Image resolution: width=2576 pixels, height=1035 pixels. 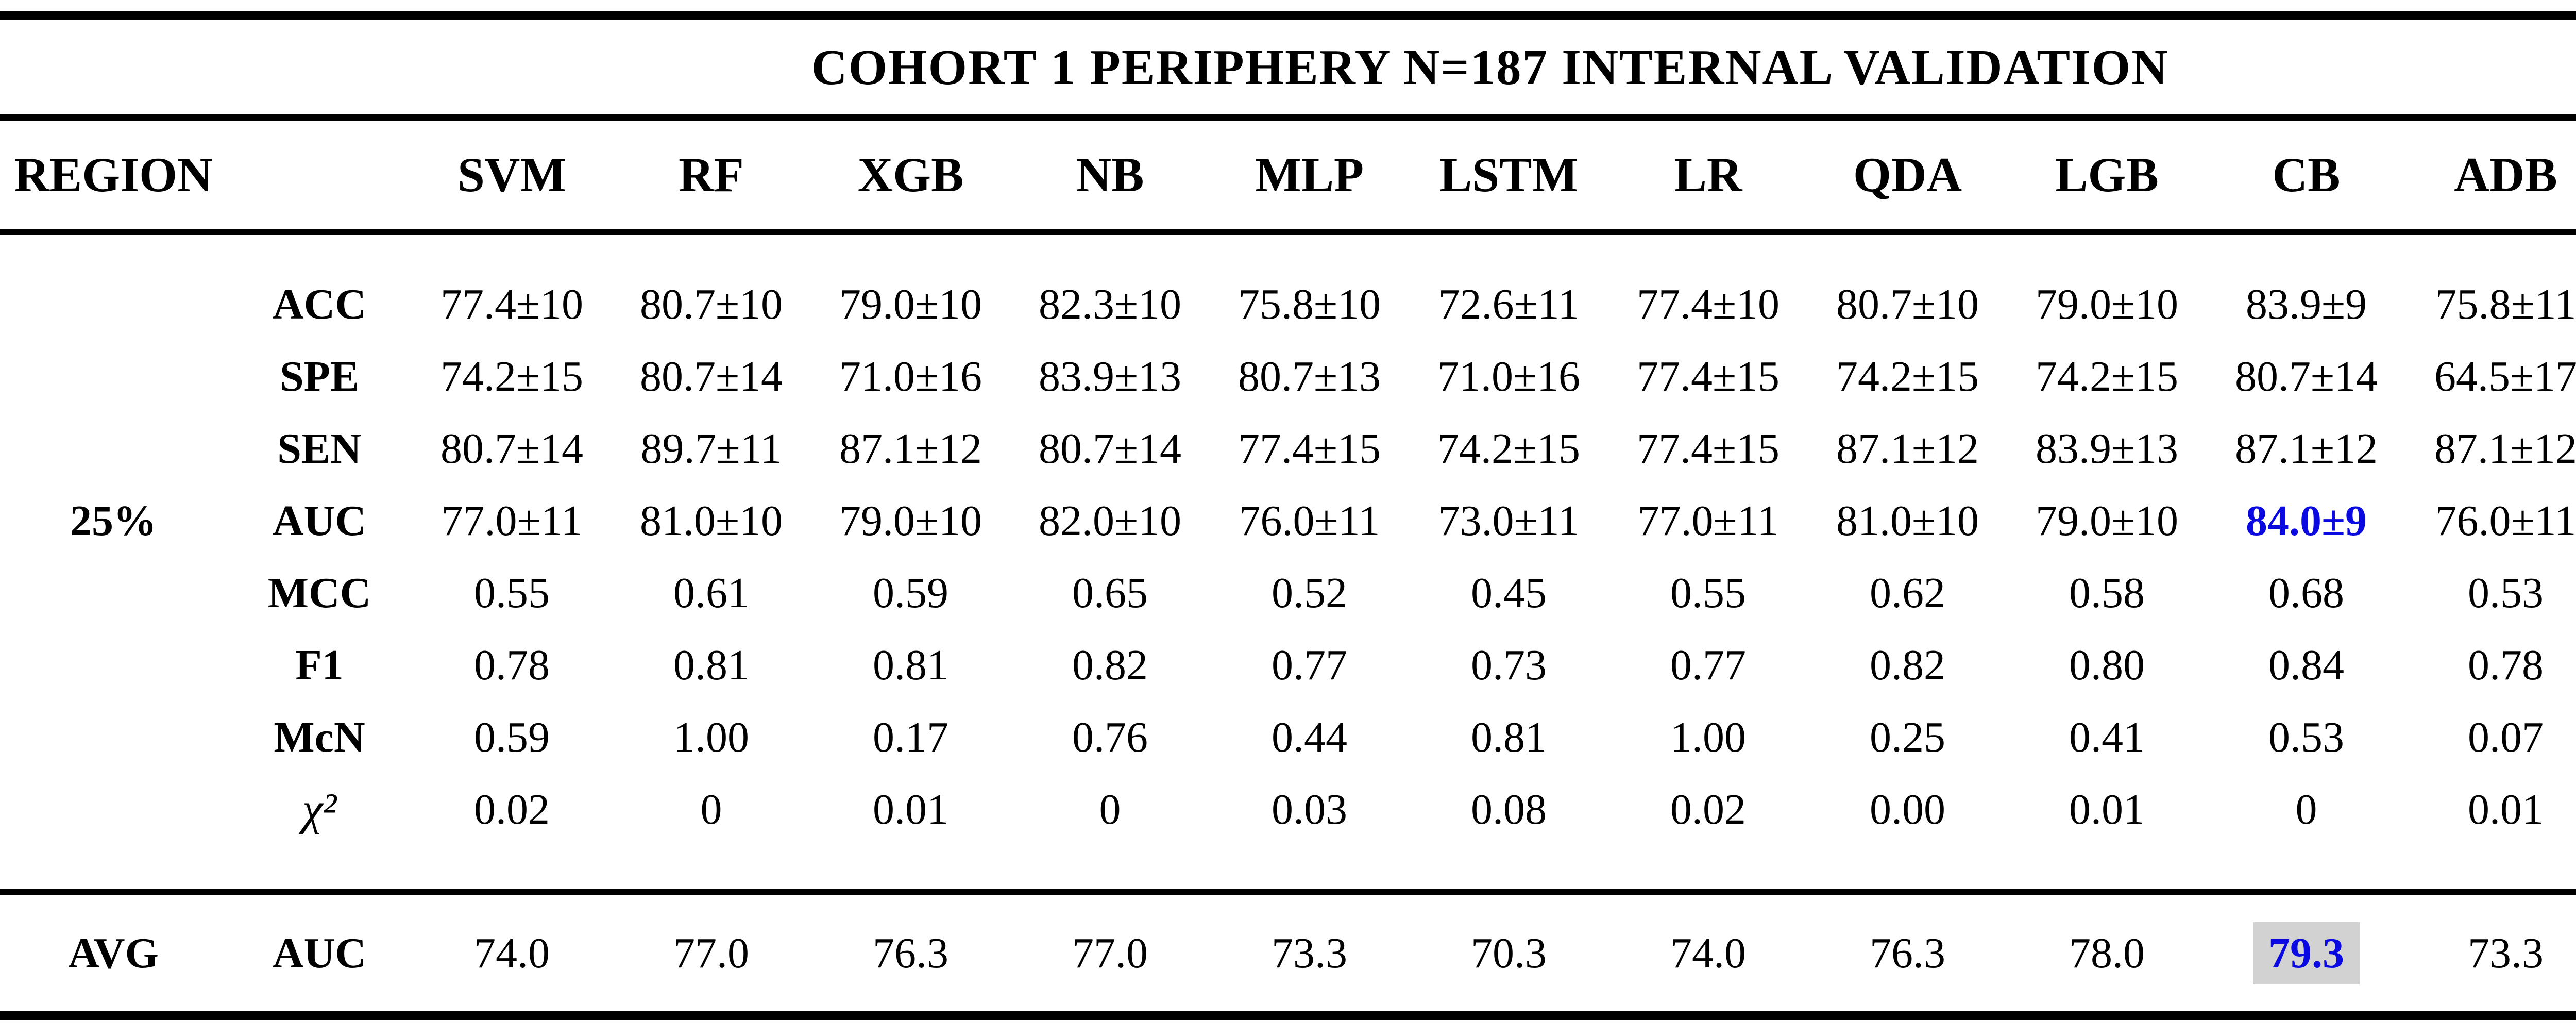 What do you see at coordinates (1509, 593) in the screenshot?
I see `value-cell-lstm: 0.45` at bounding box center [1509, 593].